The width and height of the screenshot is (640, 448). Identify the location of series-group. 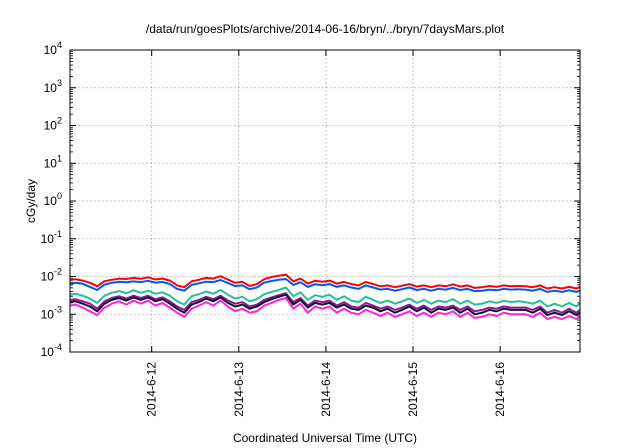
(325, 296).